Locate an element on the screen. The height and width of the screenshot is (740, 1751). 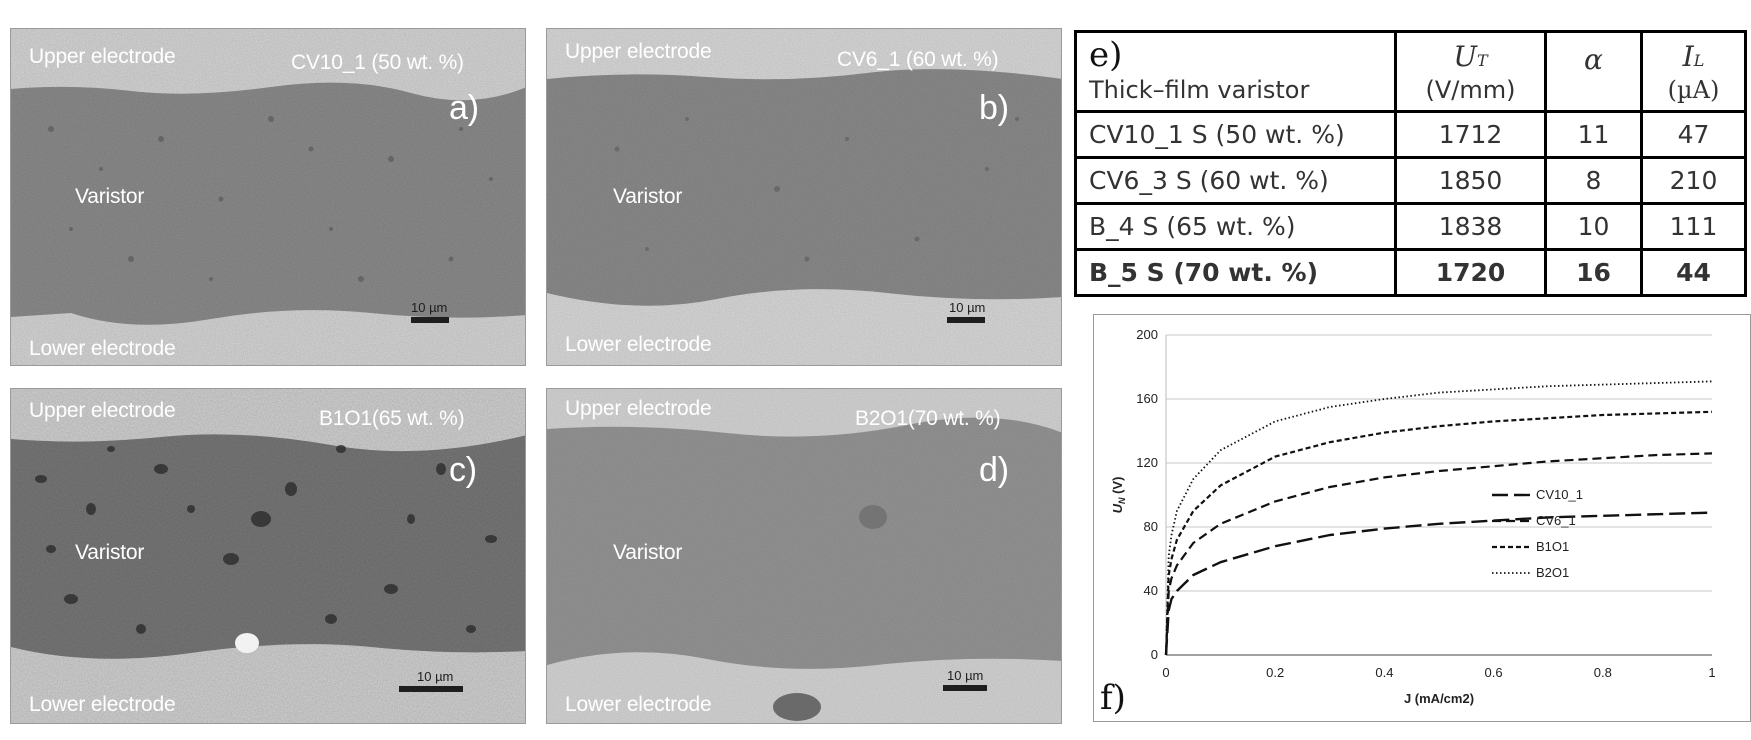
row-name: B_4 S (65 wt. %) is located at coordinates (1235, 226).